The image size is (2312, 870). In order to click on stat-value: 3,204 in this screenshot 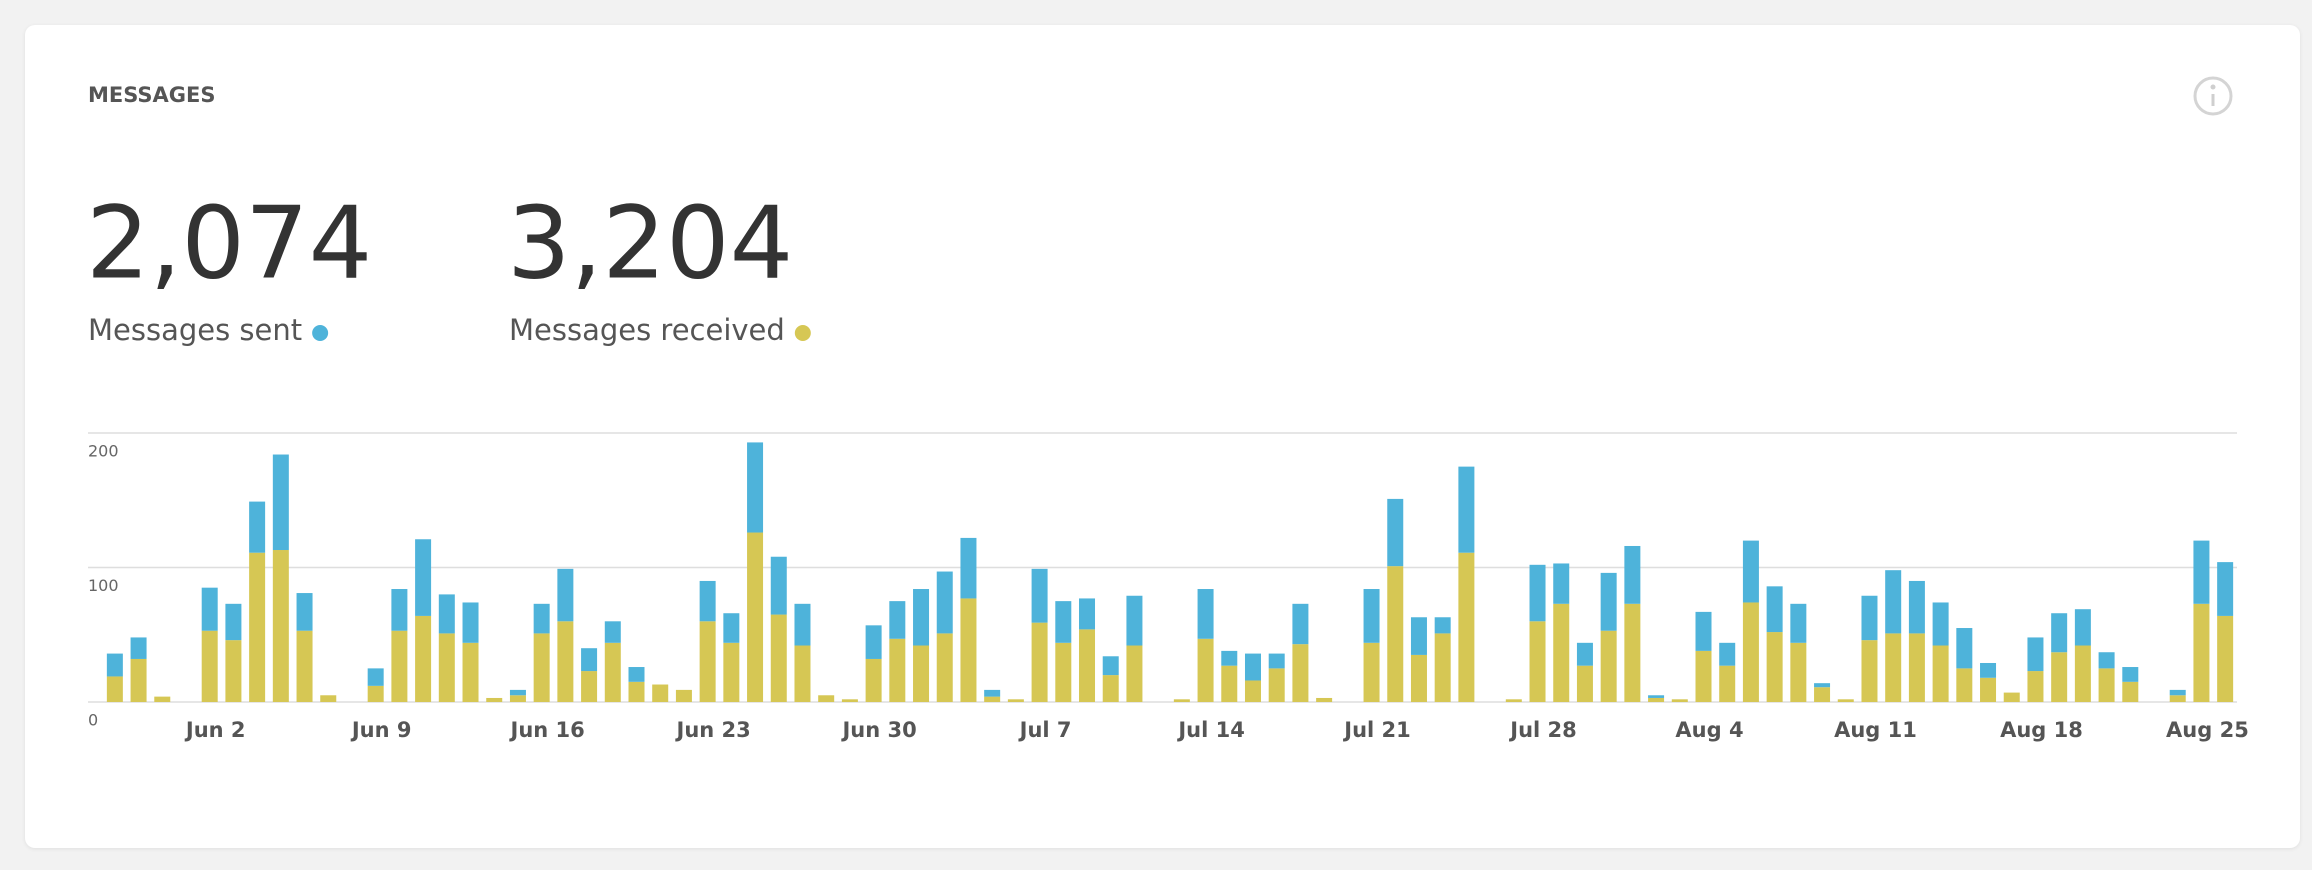, I will do `click(650, 242)`.